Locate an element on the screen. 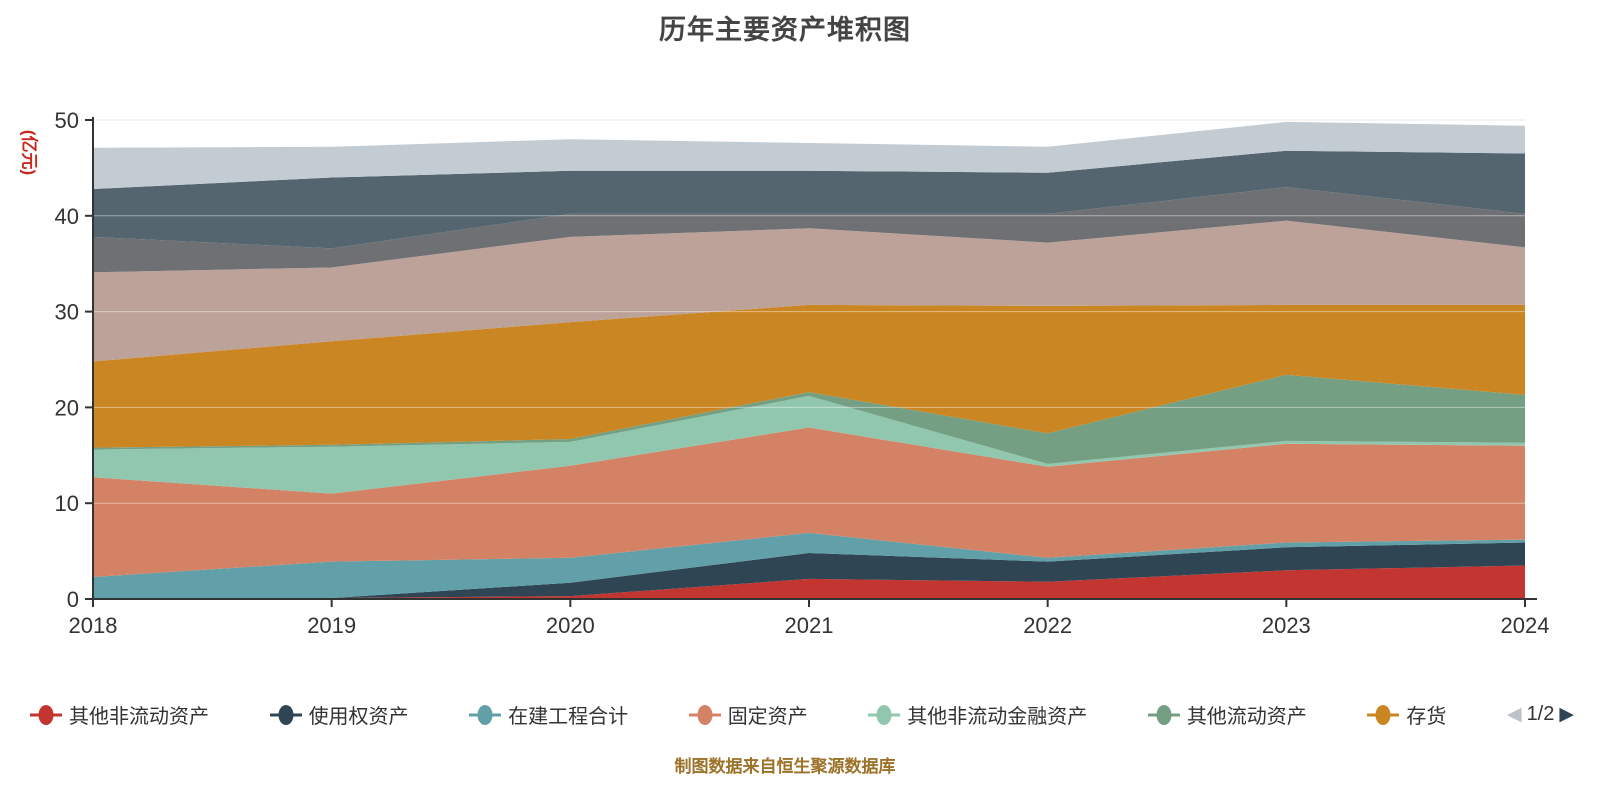 The height and width of the screenshot is (800, 1600). x-axis-label-2019: 2019 is located at coordinates (331, 625).